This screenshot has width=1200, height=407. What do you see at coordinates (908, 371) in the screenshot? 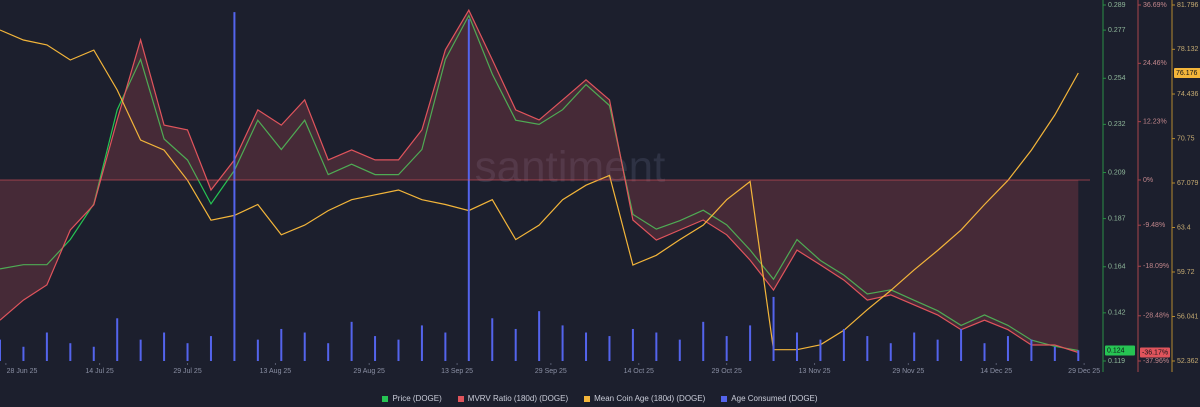
I see `x-tick-label: 29 Nov 25` at bounding box center [908, 371].